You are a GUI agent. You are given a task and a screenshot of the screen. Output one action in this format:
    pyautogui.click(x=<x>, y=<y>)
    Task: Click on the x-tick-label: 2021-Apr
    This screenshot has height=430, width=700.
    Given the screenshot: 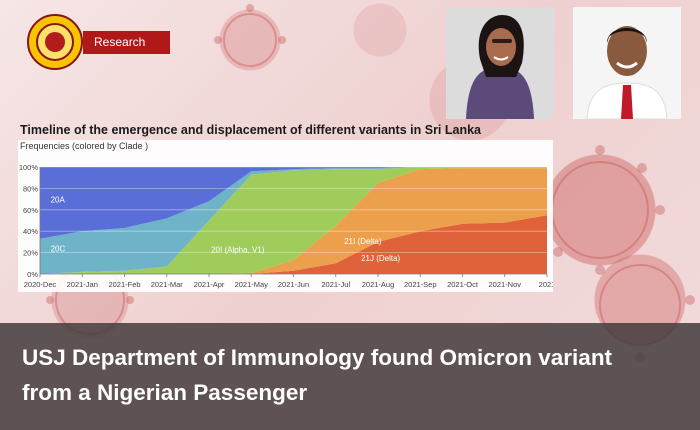 What is the action you would take?
    pyautogui.click(x=209, y=284)
    